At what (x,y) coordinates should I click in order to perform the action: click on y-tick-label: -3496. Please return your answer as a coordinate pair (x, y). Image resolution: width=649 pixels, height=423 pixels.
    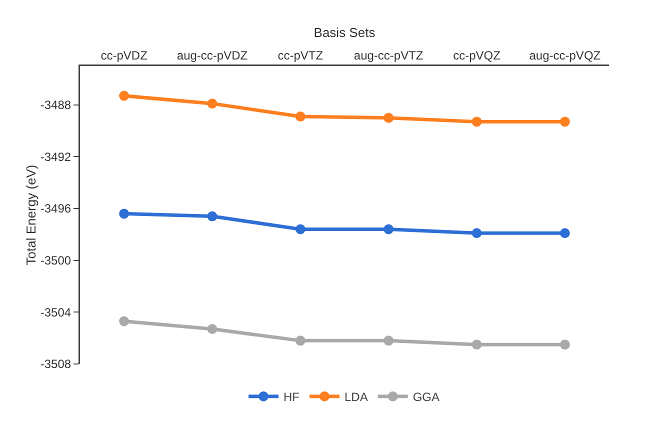
    Looking at the image, I should click on (56, 209).